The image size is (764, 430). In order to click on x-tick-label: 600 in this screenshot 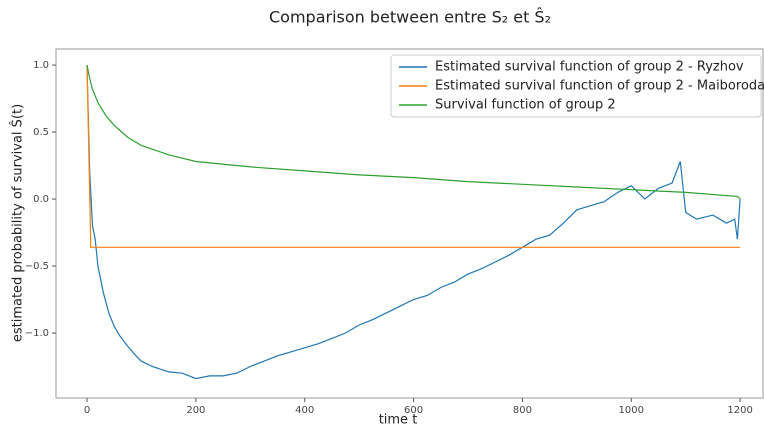, I will do `click(413, 410)`.